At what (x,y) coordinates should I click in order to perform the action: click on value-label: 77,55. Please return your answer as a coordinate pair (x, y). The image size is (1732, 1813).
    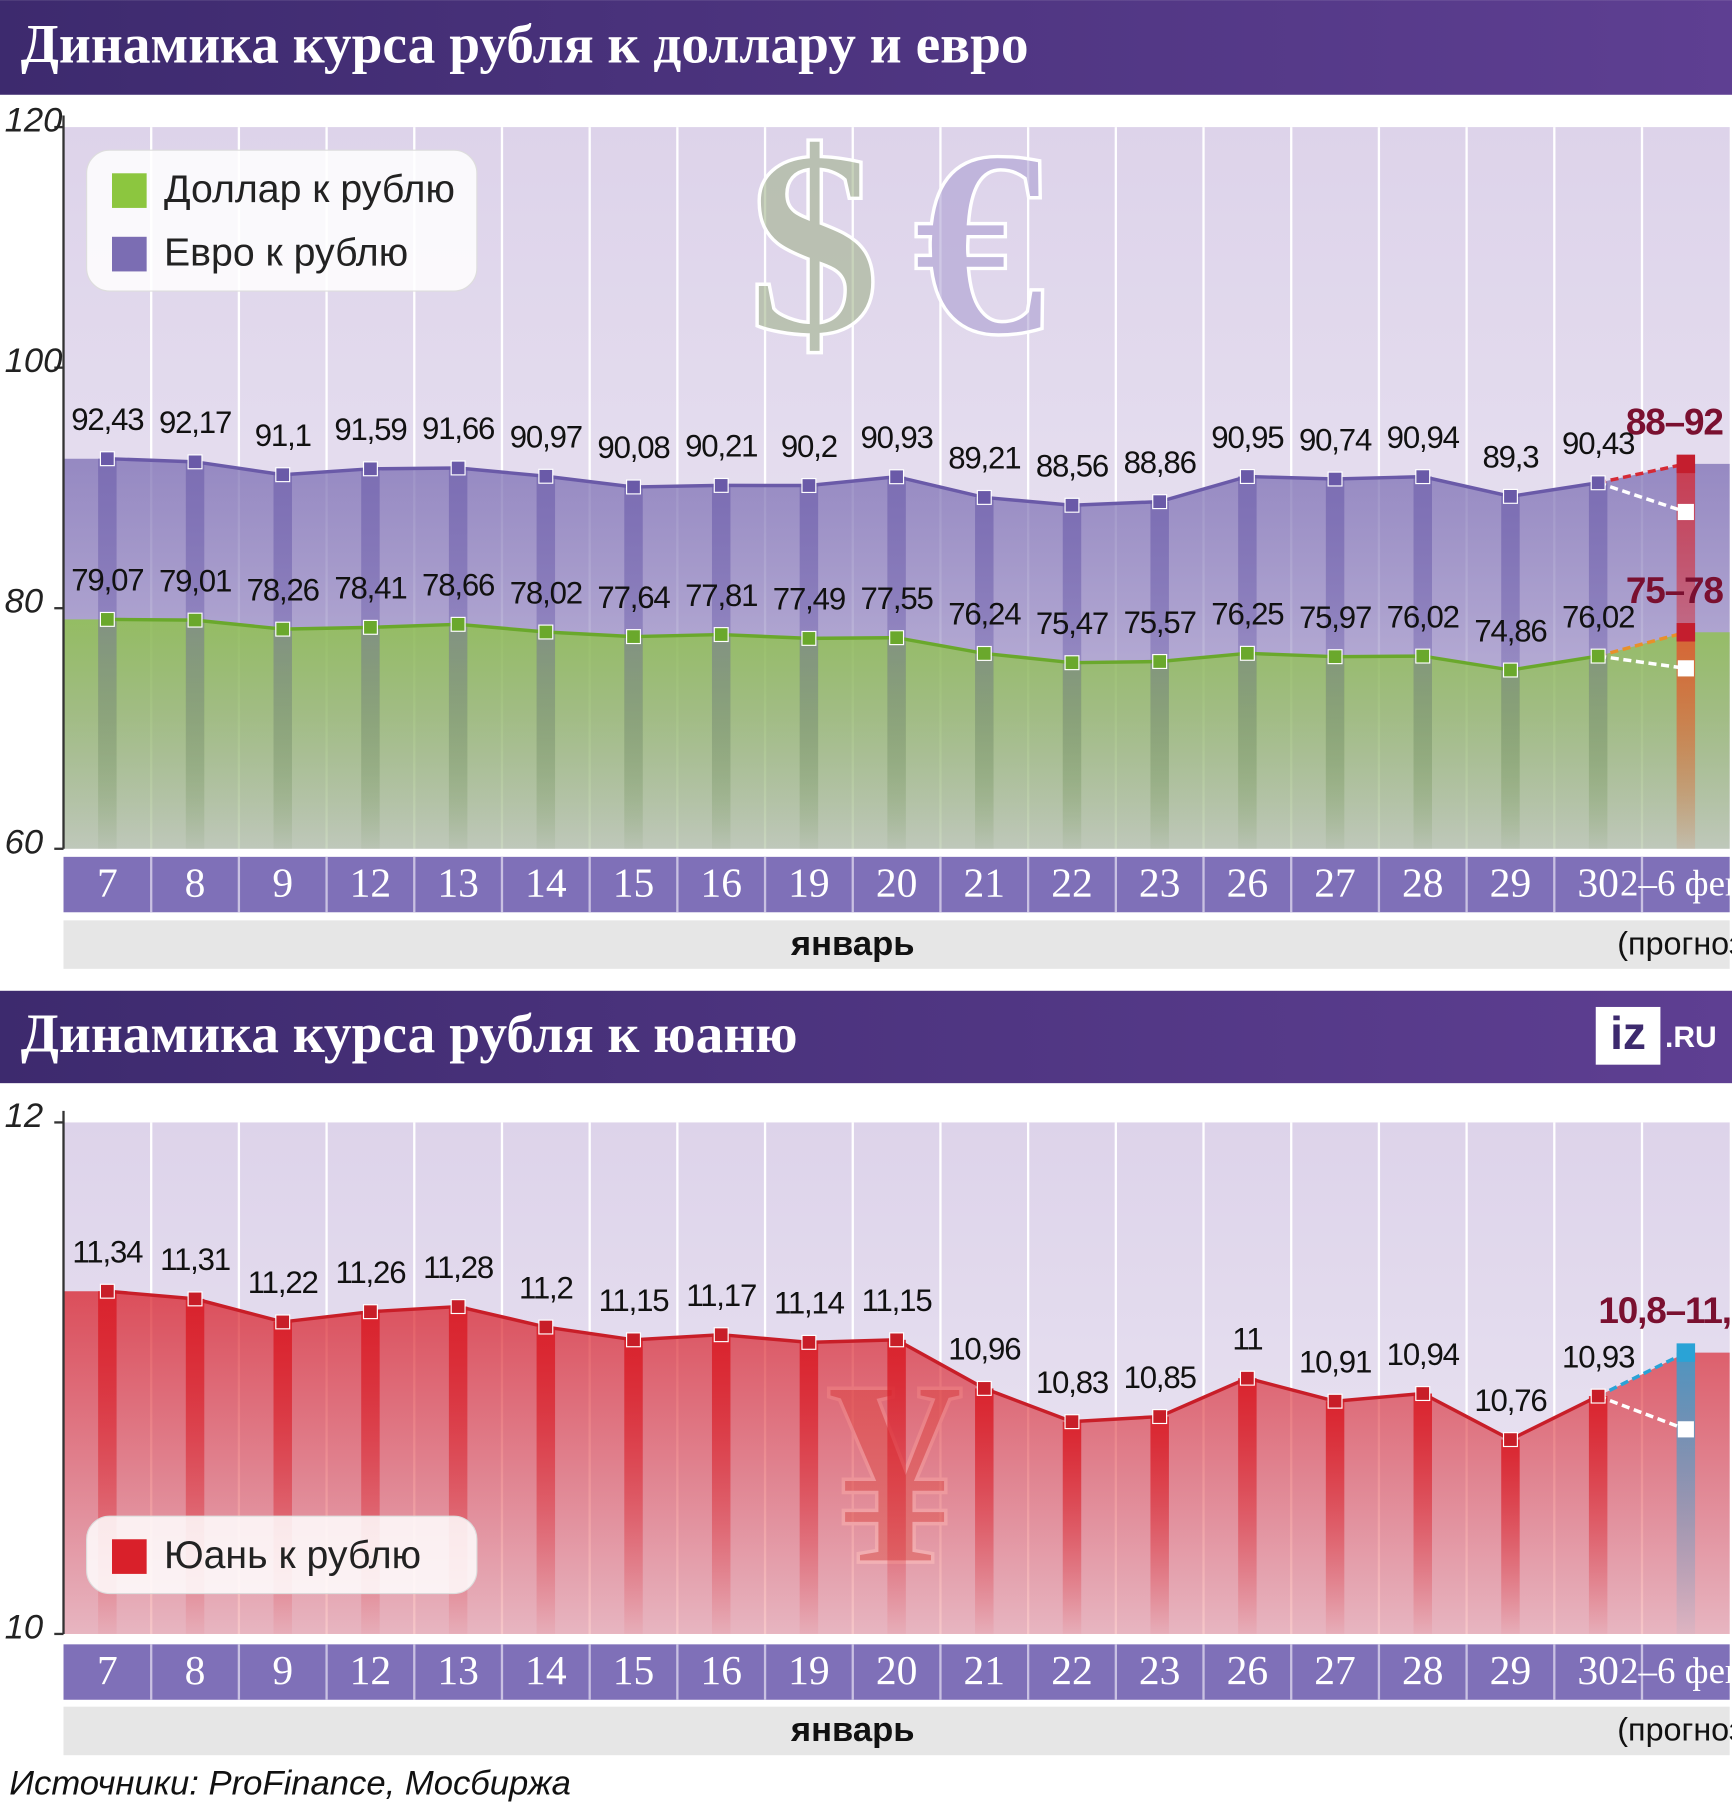
    Looking at the image, I should click on (896, 598).